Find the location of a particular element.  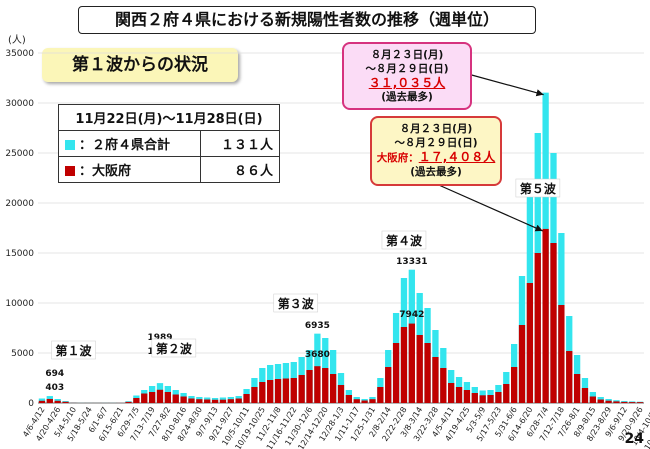

y-unit-label: (人) is located at coordinates (17, 40).